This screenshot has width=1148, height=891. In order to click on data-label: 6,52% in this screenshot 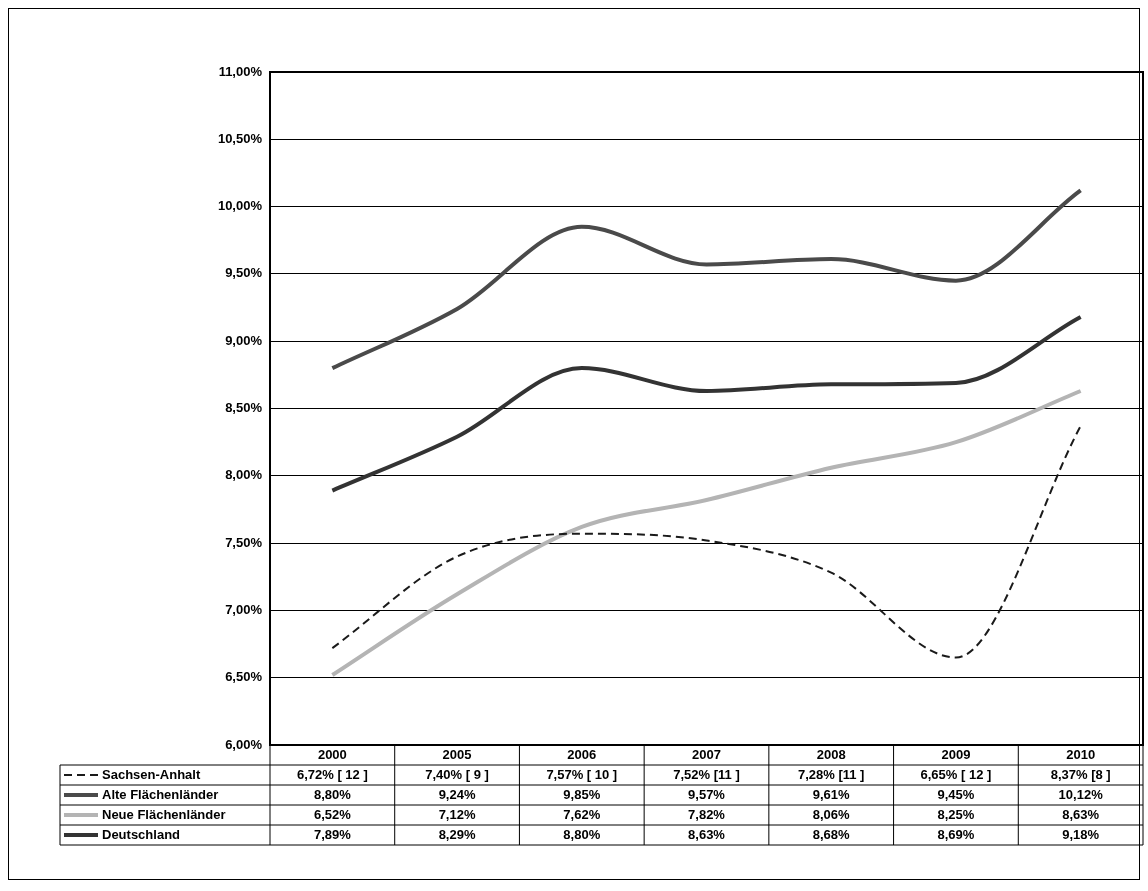, I will do `click(332, 814)`.